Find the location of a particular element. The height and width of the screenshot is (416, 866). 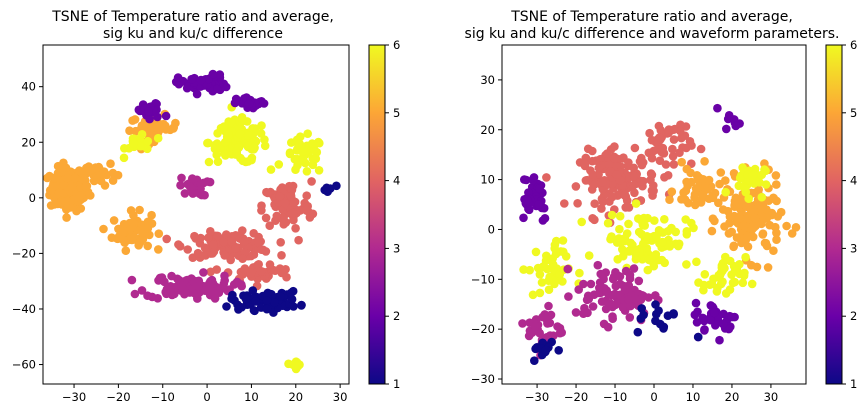

chart-1-x-tick-label: 0 is located at coordinates (206, 397).